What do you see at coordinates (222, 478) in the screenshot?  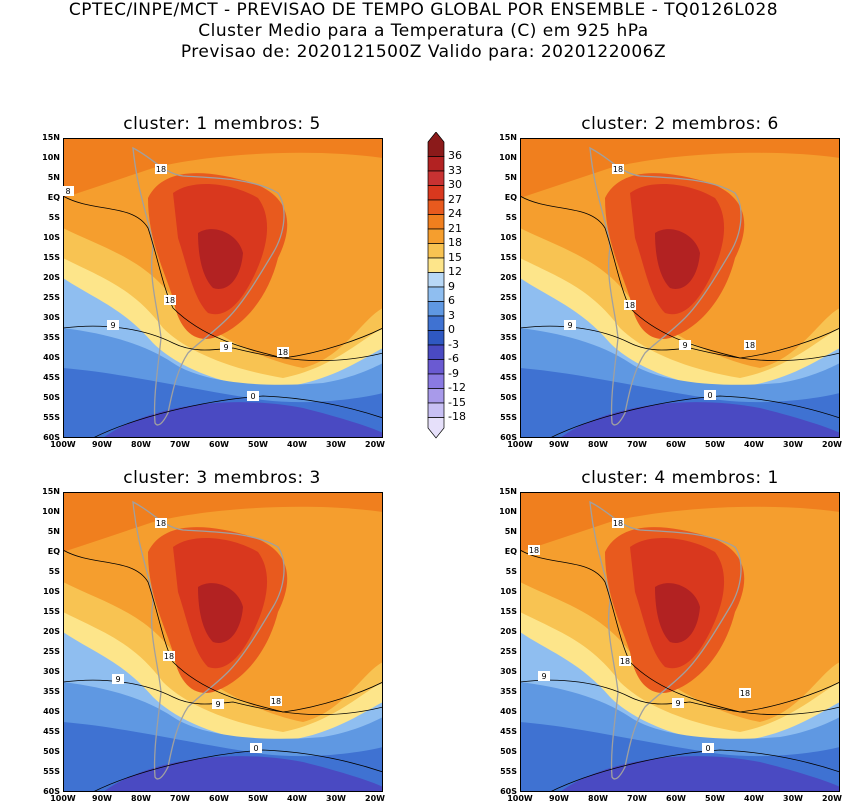 I see `panel-title: cluster: 3 membros: 3` at bounding box center [222, 478].